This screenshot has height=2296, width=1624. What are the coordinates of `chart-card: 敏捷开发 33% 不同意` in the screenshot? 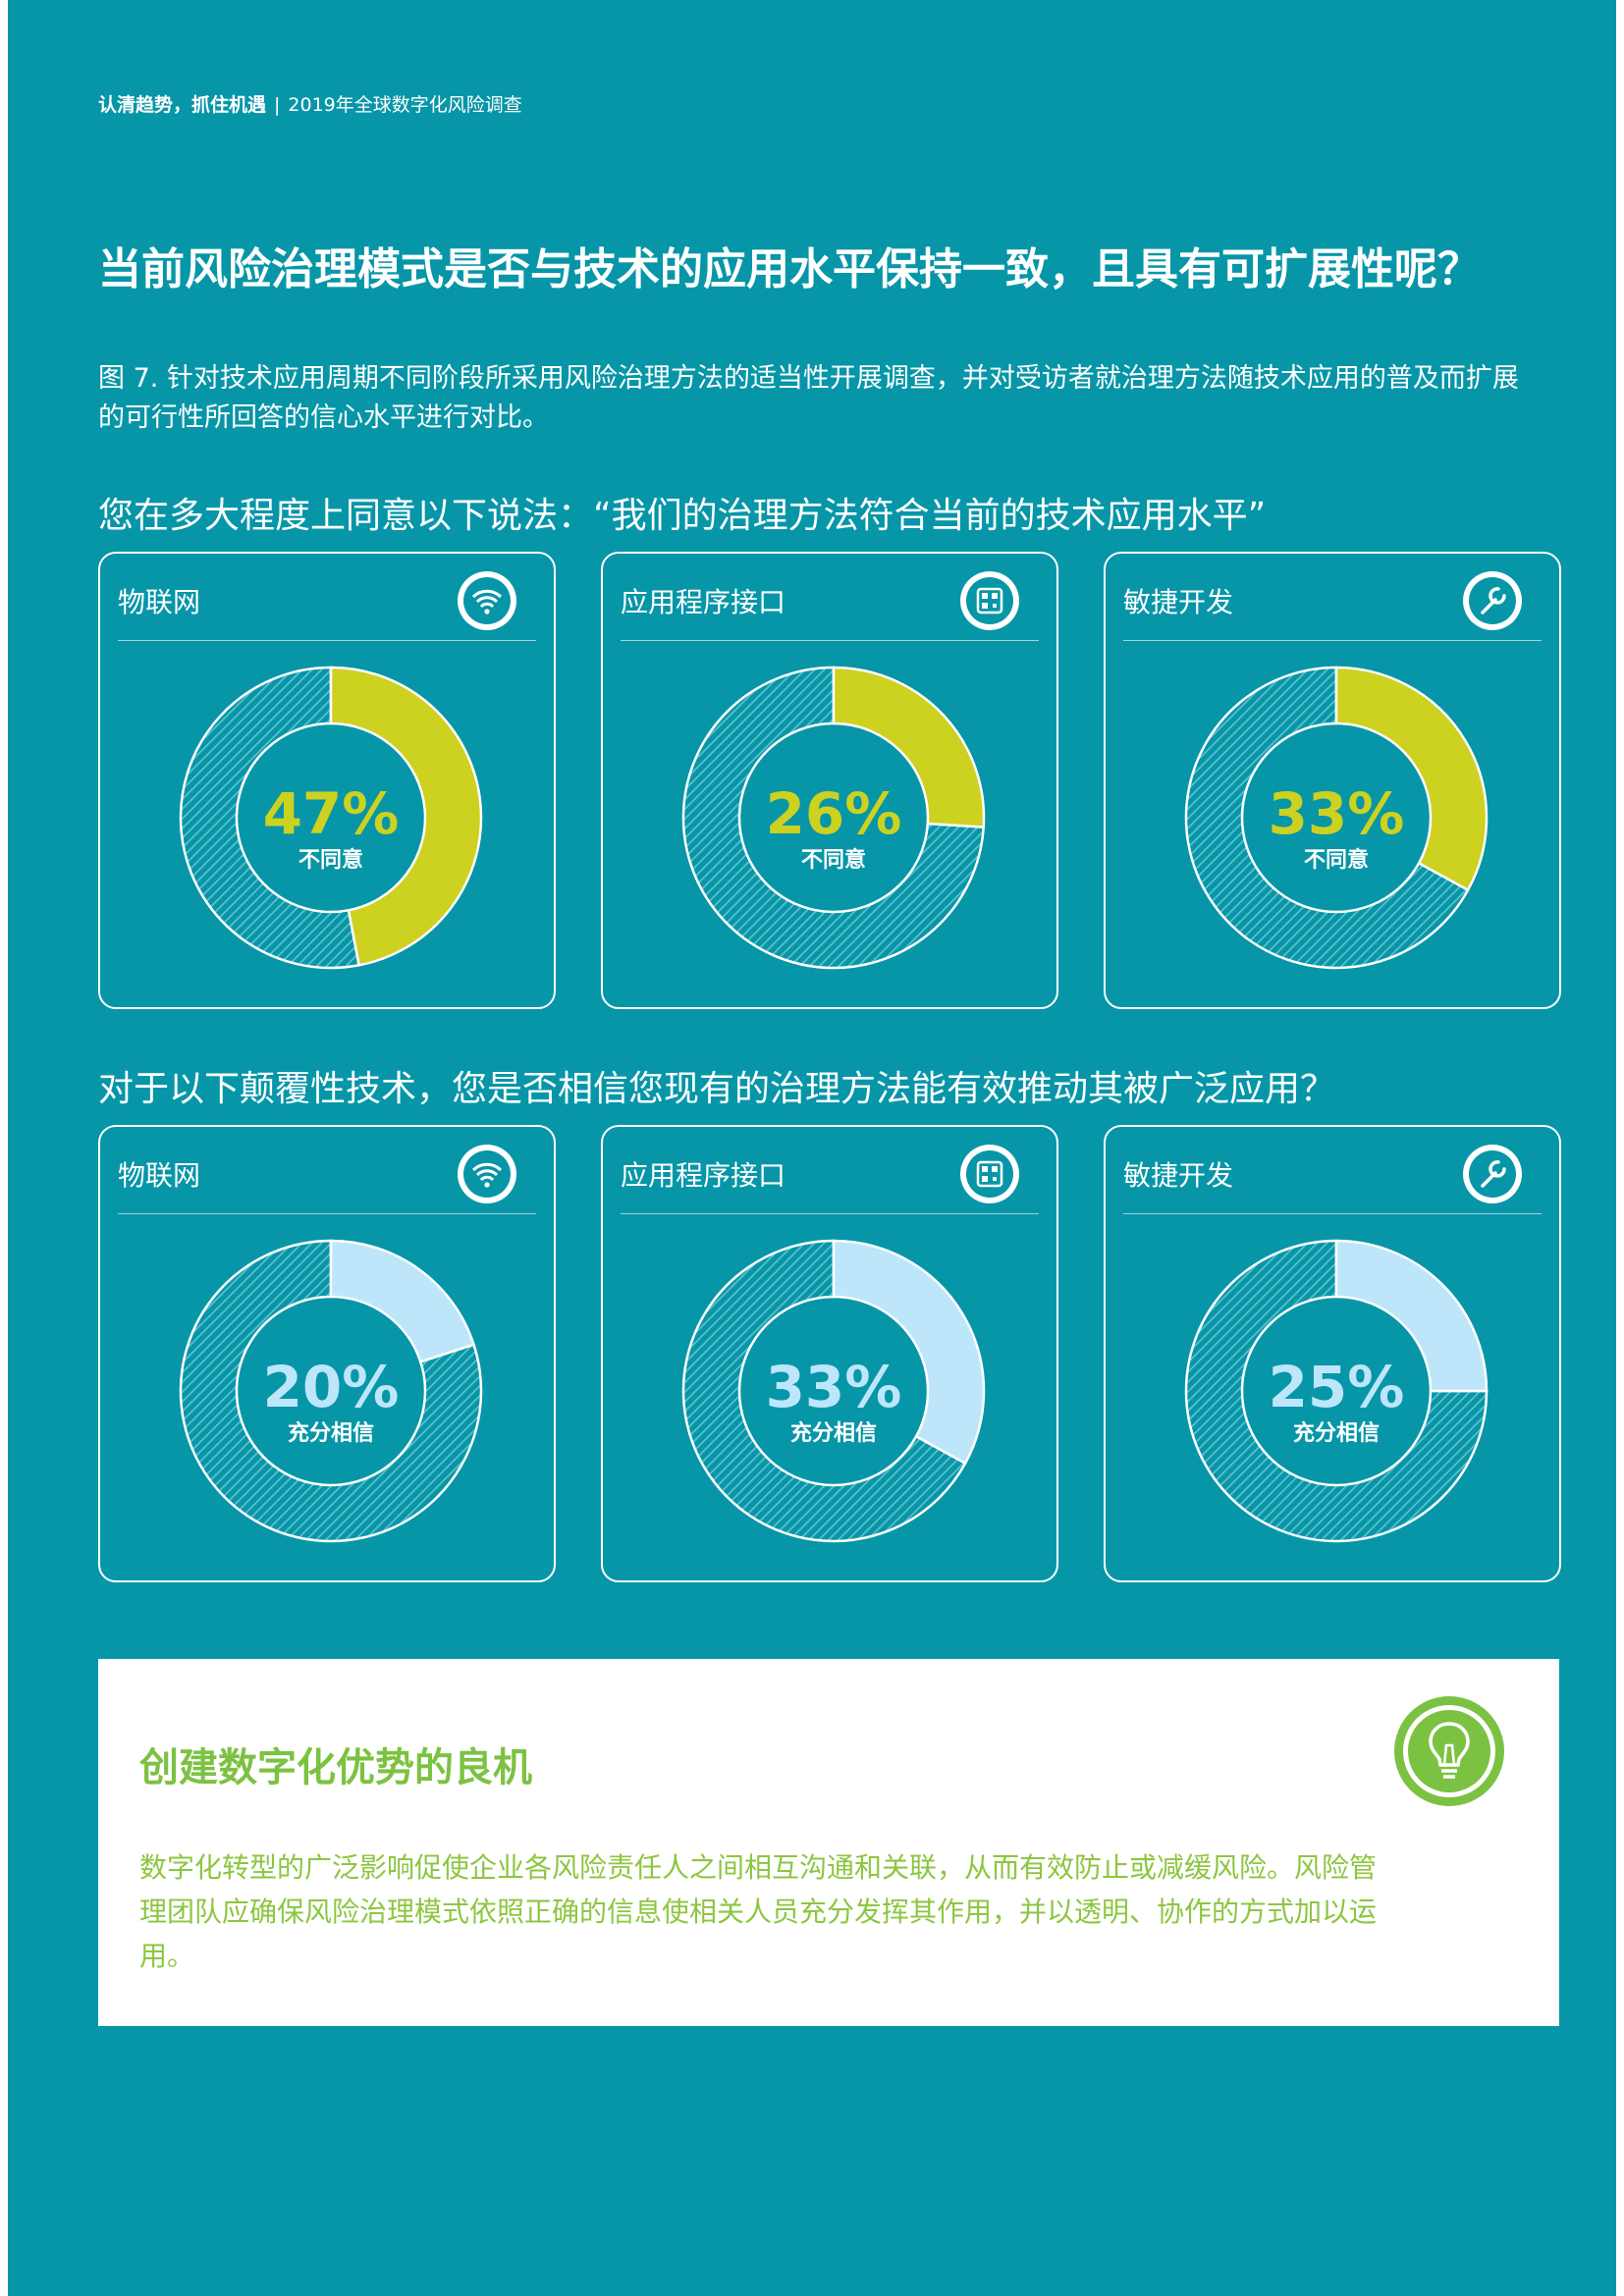 It's located at (1332, 780).